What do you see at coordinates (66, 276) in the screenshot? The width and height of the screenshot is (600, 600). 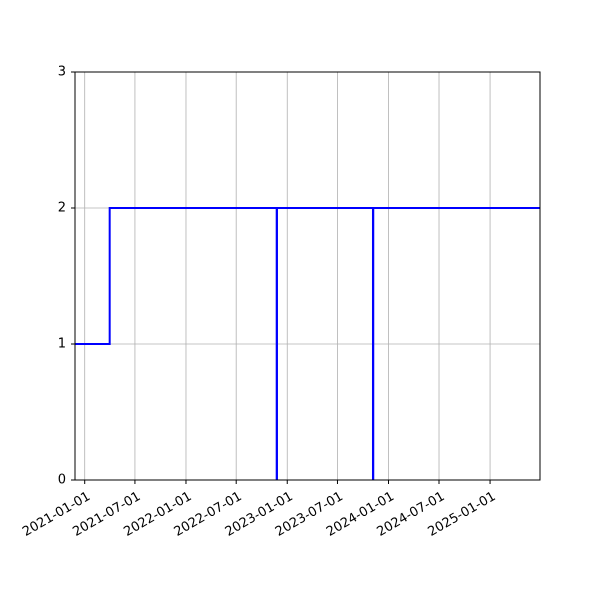 I see `y-axis: 0 1 2 3` at bounding box center [66, 276].